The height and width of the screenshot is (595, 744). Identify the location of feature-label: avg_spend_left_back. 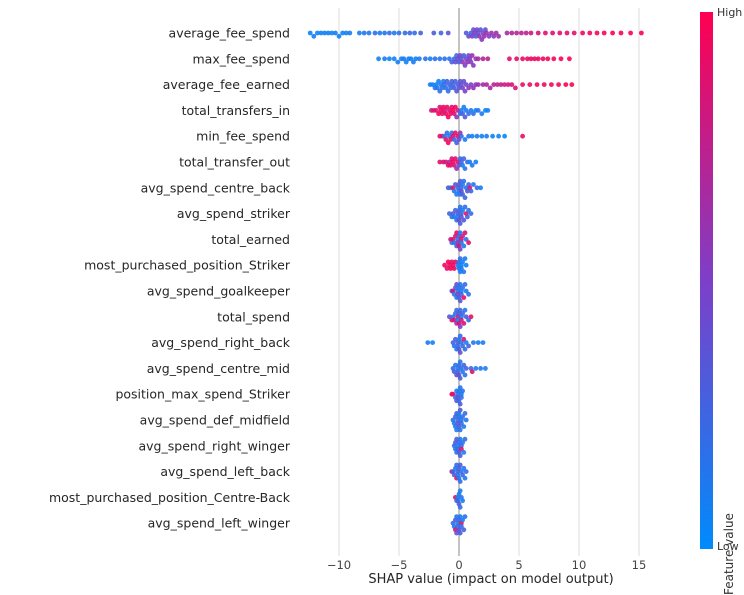
(225, 471).